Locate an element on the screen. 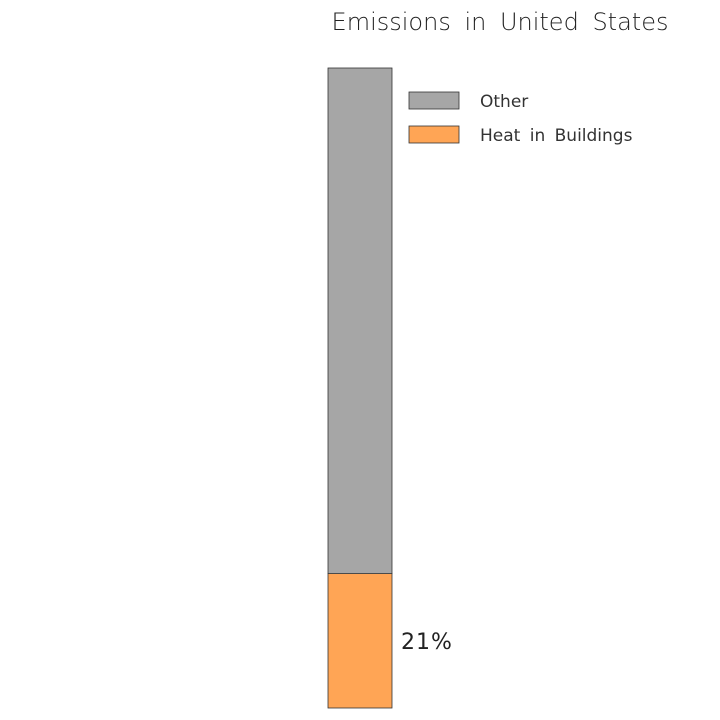 The image size is (720, 720). data-label-heat-in-buildings: 21% is located at coordinates (427, 642).